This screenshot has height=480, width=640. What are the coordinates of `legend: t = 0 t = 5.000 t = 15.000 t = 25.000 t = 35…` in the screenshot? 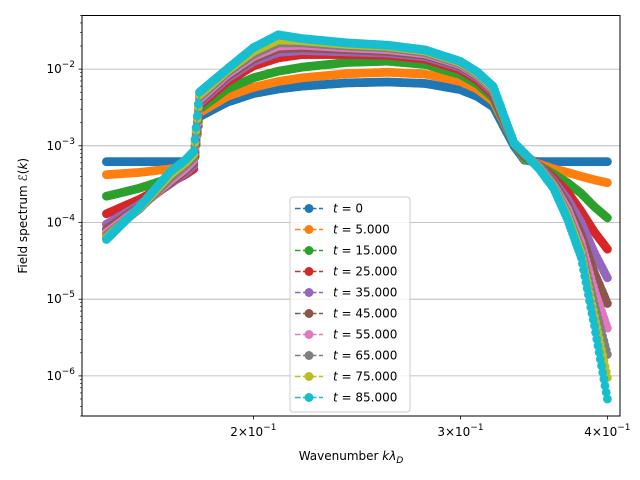 It's located at (350, 304).